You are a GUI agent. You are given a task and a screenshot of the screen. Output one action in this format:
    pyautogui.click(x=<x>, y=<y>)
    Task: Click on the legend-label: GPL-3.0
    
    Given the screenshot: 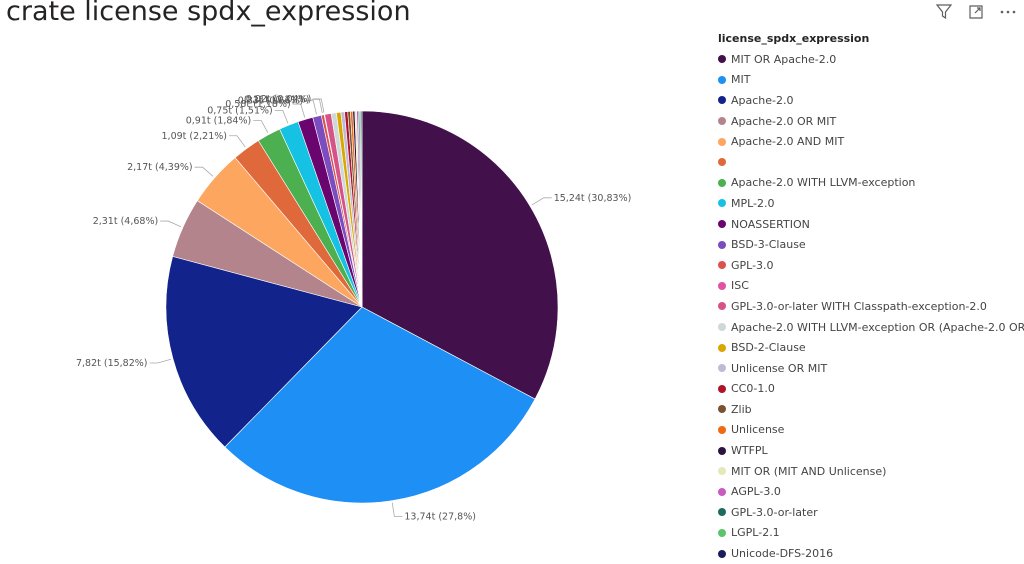 What is the action you would take?
    pyautogui.click(x=752, y=265)
    